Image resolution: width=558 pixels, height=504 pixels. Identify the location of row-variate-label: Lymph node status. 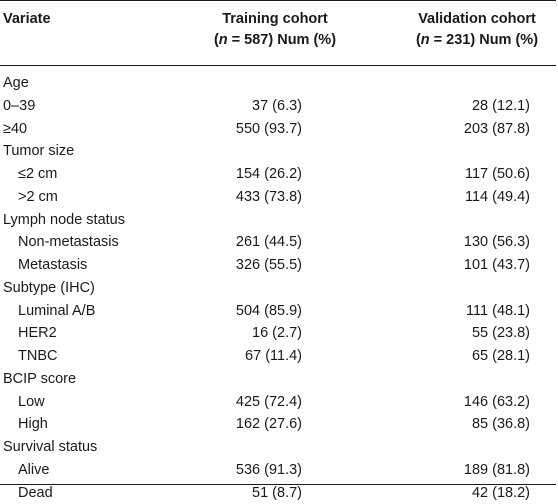
(64, 220).